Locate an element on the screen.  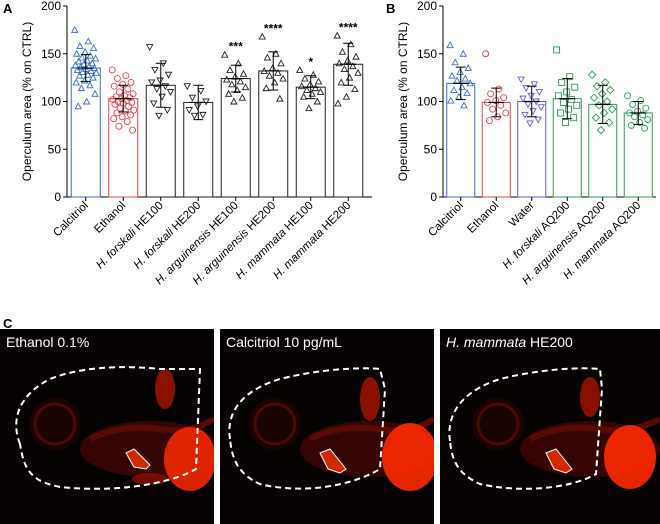
y-tick-label: 200 is located at coordinates (51, 6).